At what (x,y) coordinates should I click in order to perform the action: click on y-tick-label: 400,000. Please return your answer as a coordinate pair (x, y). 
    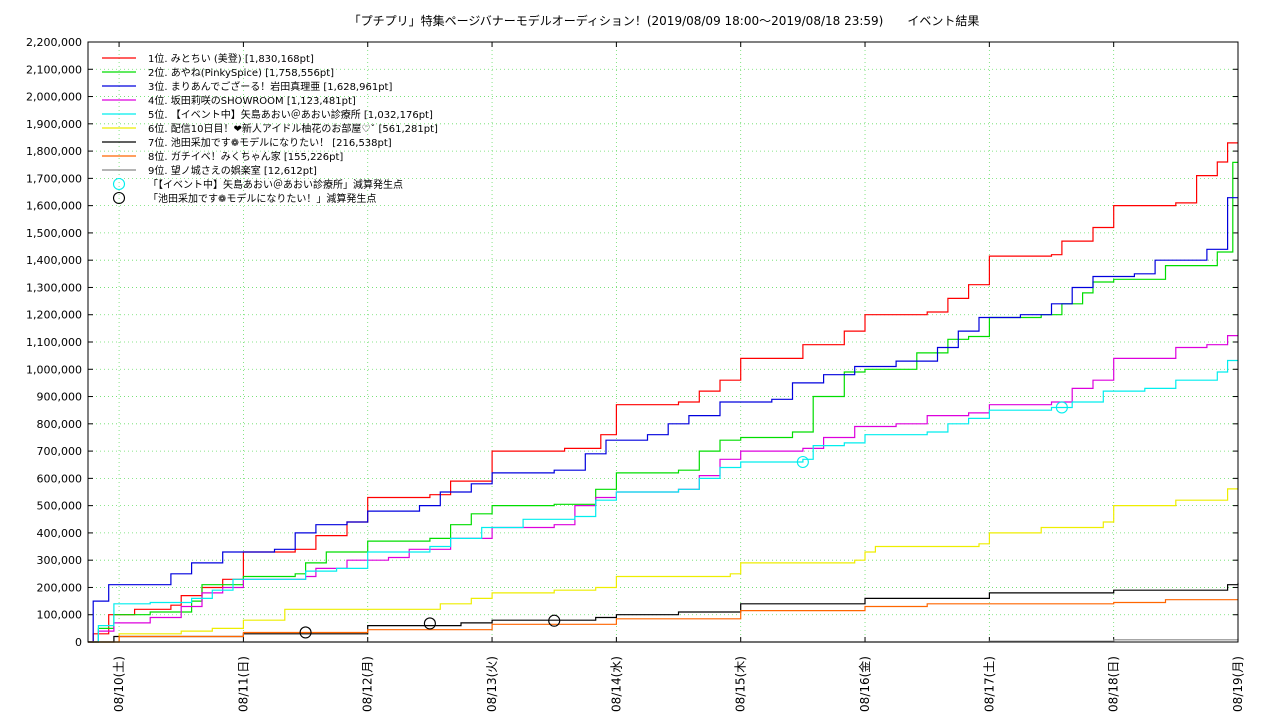
    Looking at the image, I should click on (60, 533).